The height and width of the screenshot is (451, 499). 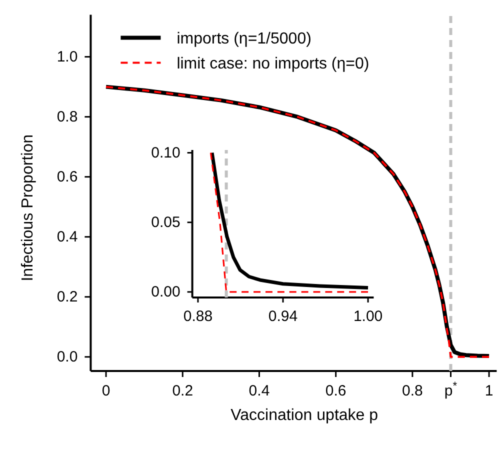 What do you see at coordinates (165, 223) in the screenshot?
I see `y-tick-label: 0.05` at bounding box center [165, 223].